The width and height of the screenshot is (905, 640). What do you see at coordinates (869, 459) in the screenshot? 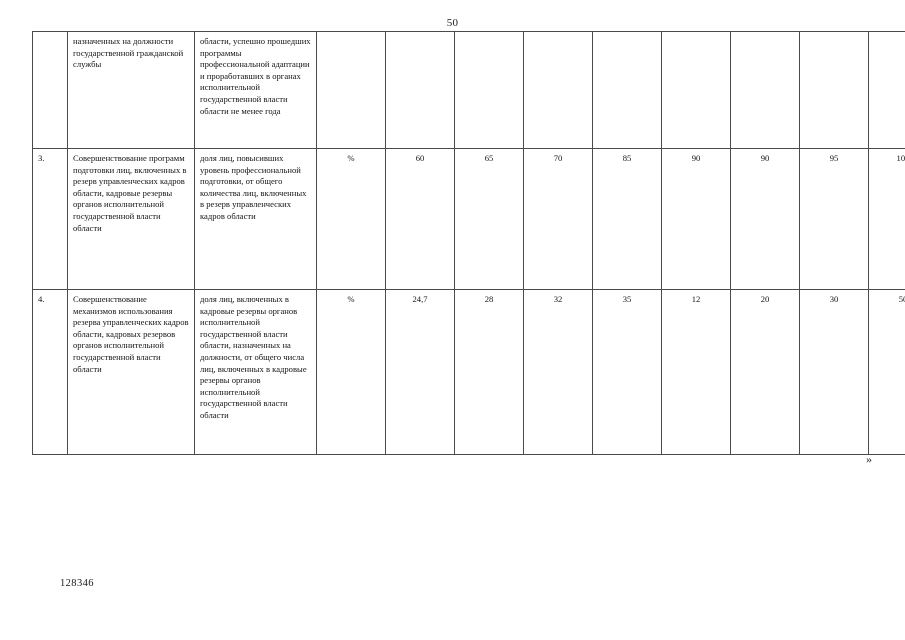
I see `closing-quote-mark: »` at bounding box center [869, 459].